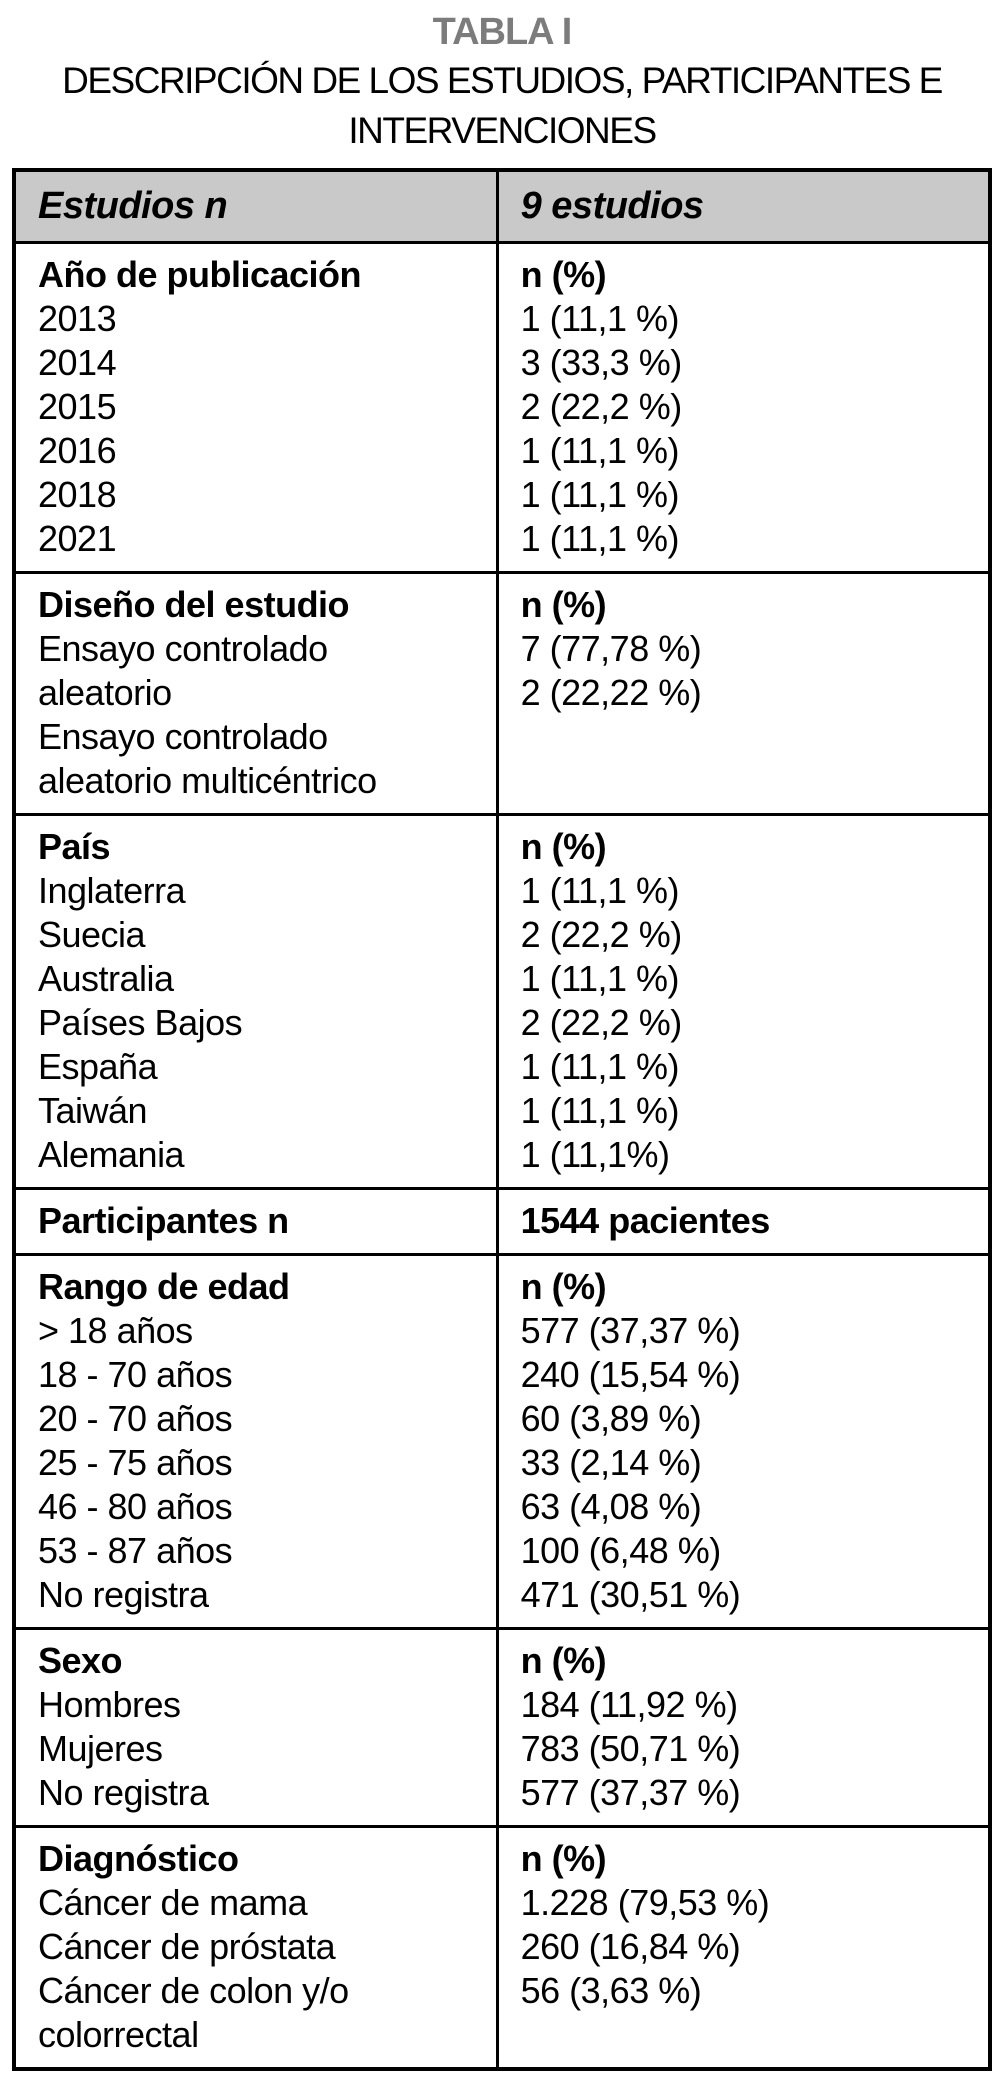 The height and width of the screenshot is (2085, 1004). I want to click on section-header-label: Participantes n, so click(163, 1220).